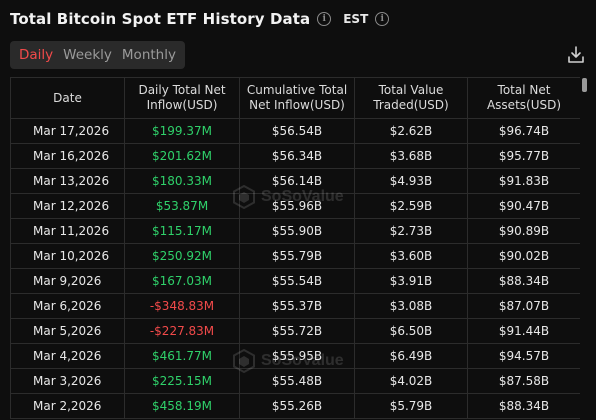 The height and width of the screenshot is (420, 596). What do you see at coordinates (411, 256) in the screenshot?
I see `value-traded-cell: $3.60B` at bounding box center [411, 256].